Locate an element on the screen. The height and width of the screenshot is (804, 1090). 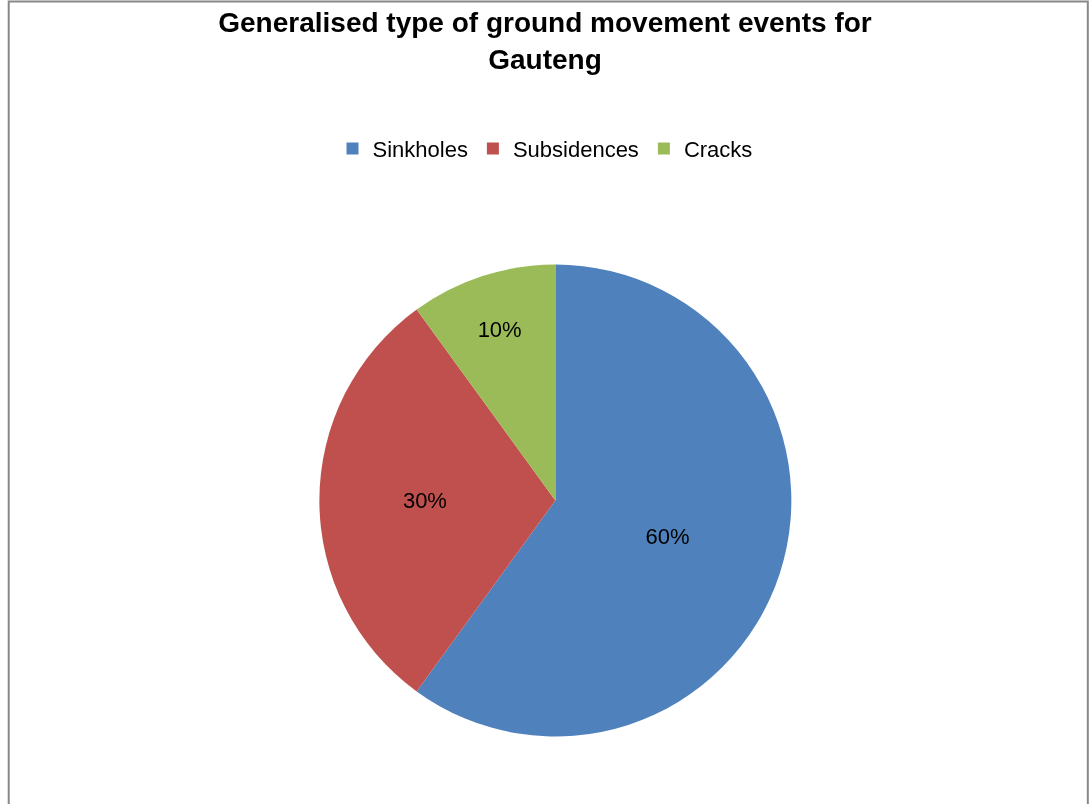
data-label: 30% is located at coordinates (424, 500).